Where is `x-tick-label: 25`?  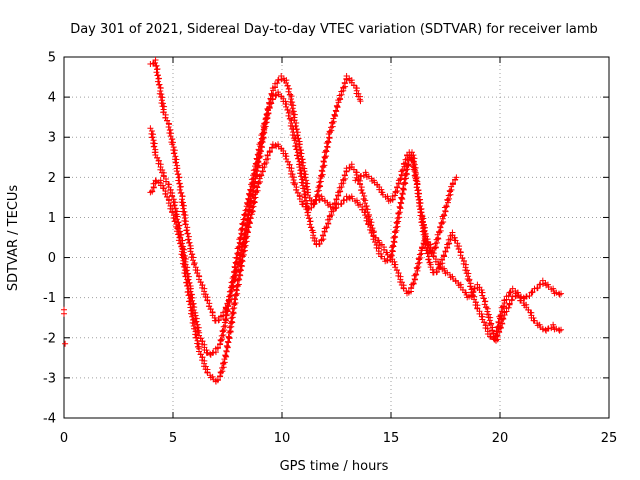 x-tick-label: 25 is located at coordinates (609, 438).